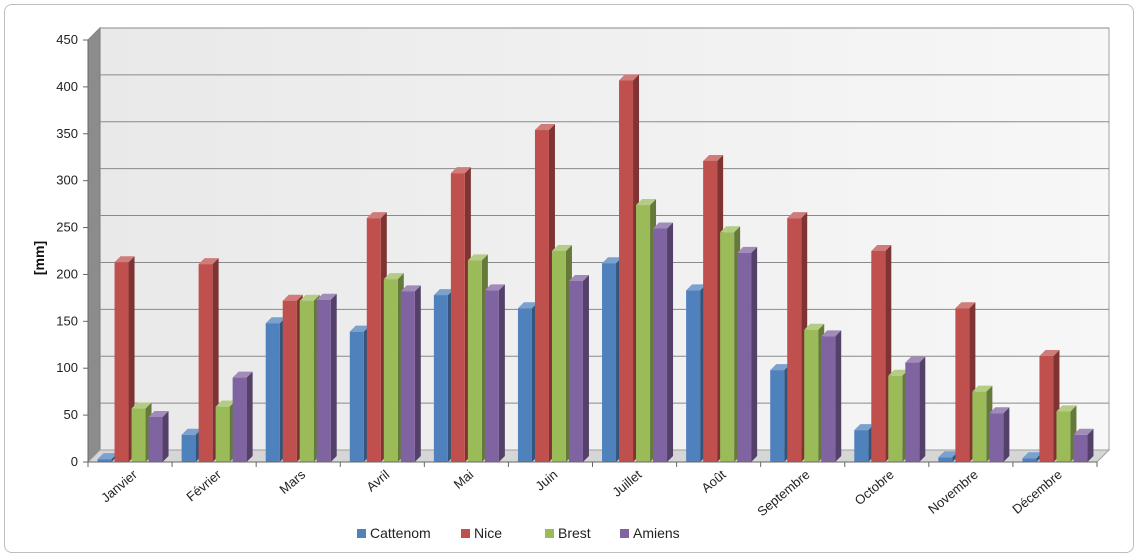 The width and height of the screenshot is (1140, 559). What do you see at coordinates (67, 86) in the screenshot?
I see `y-tick-label: 400` at bounding box center [67, 86].